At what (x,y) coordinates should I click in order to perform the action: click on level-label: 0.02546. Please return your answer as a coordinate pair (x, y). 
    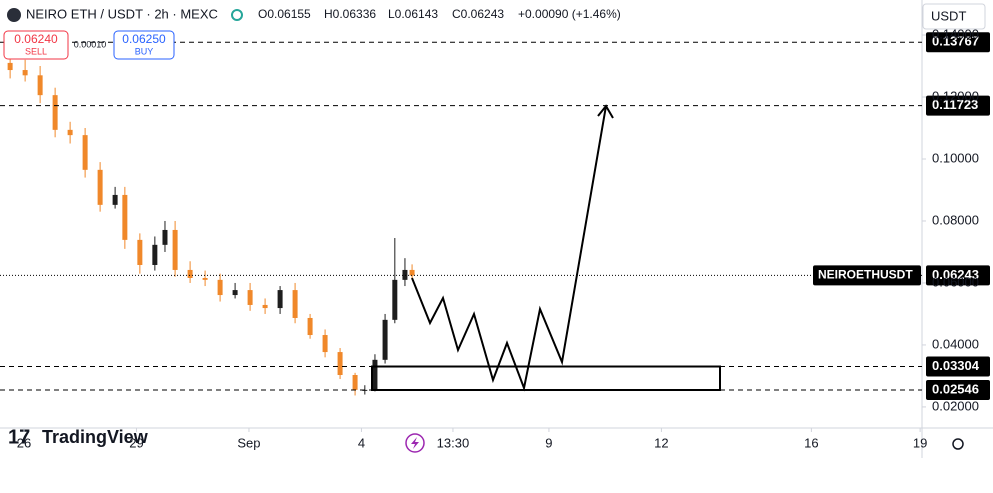
    Looking at the image, I should click on (955, 388).